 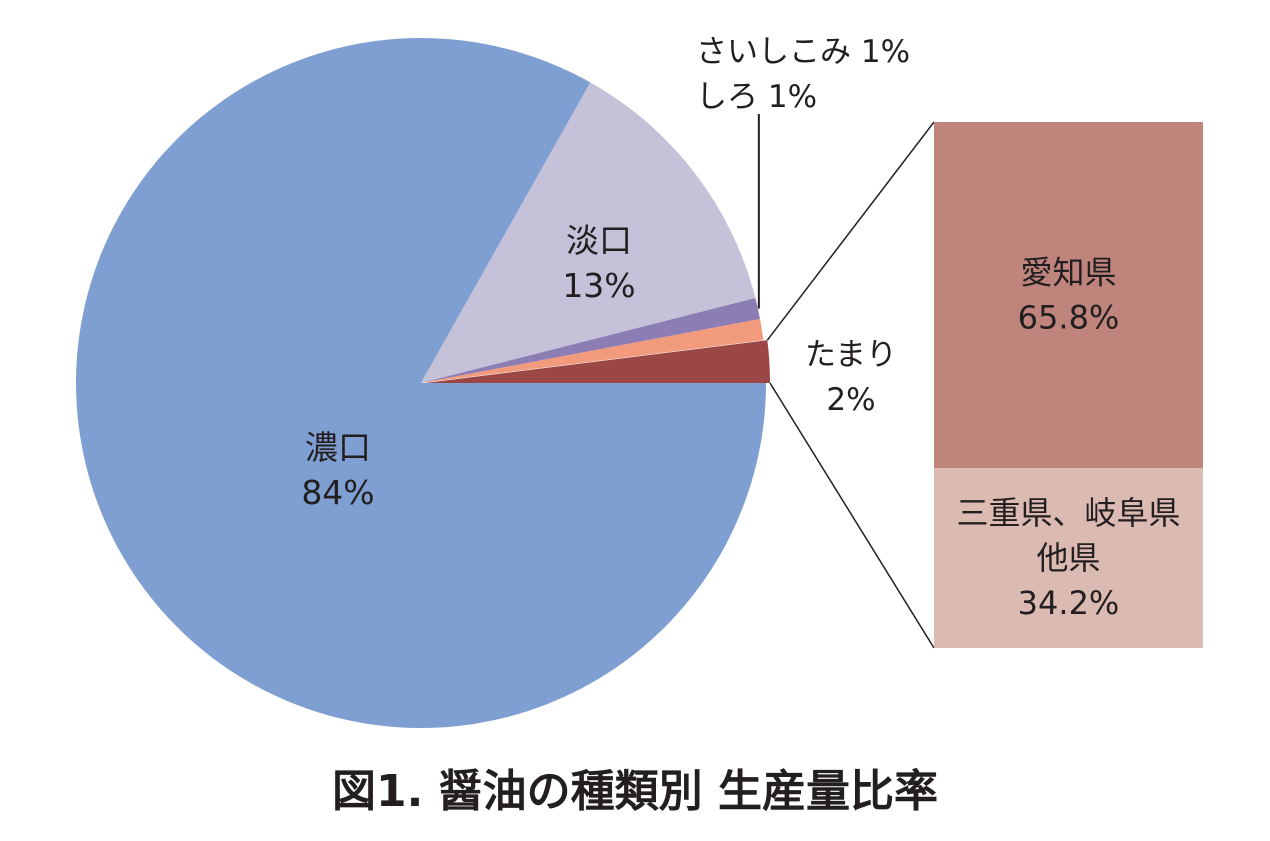 I want to click on pie-label-name: 濃口, so click(x=338, y=447).